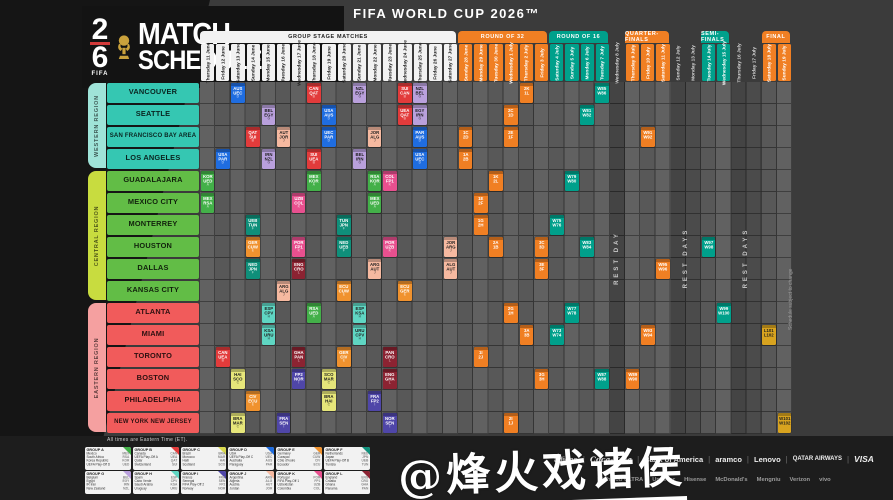 This screenshot has height=500, width=893. Describe the element at coordinates (283, 137) in the screenshot. I see `match-cell-5-2: AUT JOR J` at that location.